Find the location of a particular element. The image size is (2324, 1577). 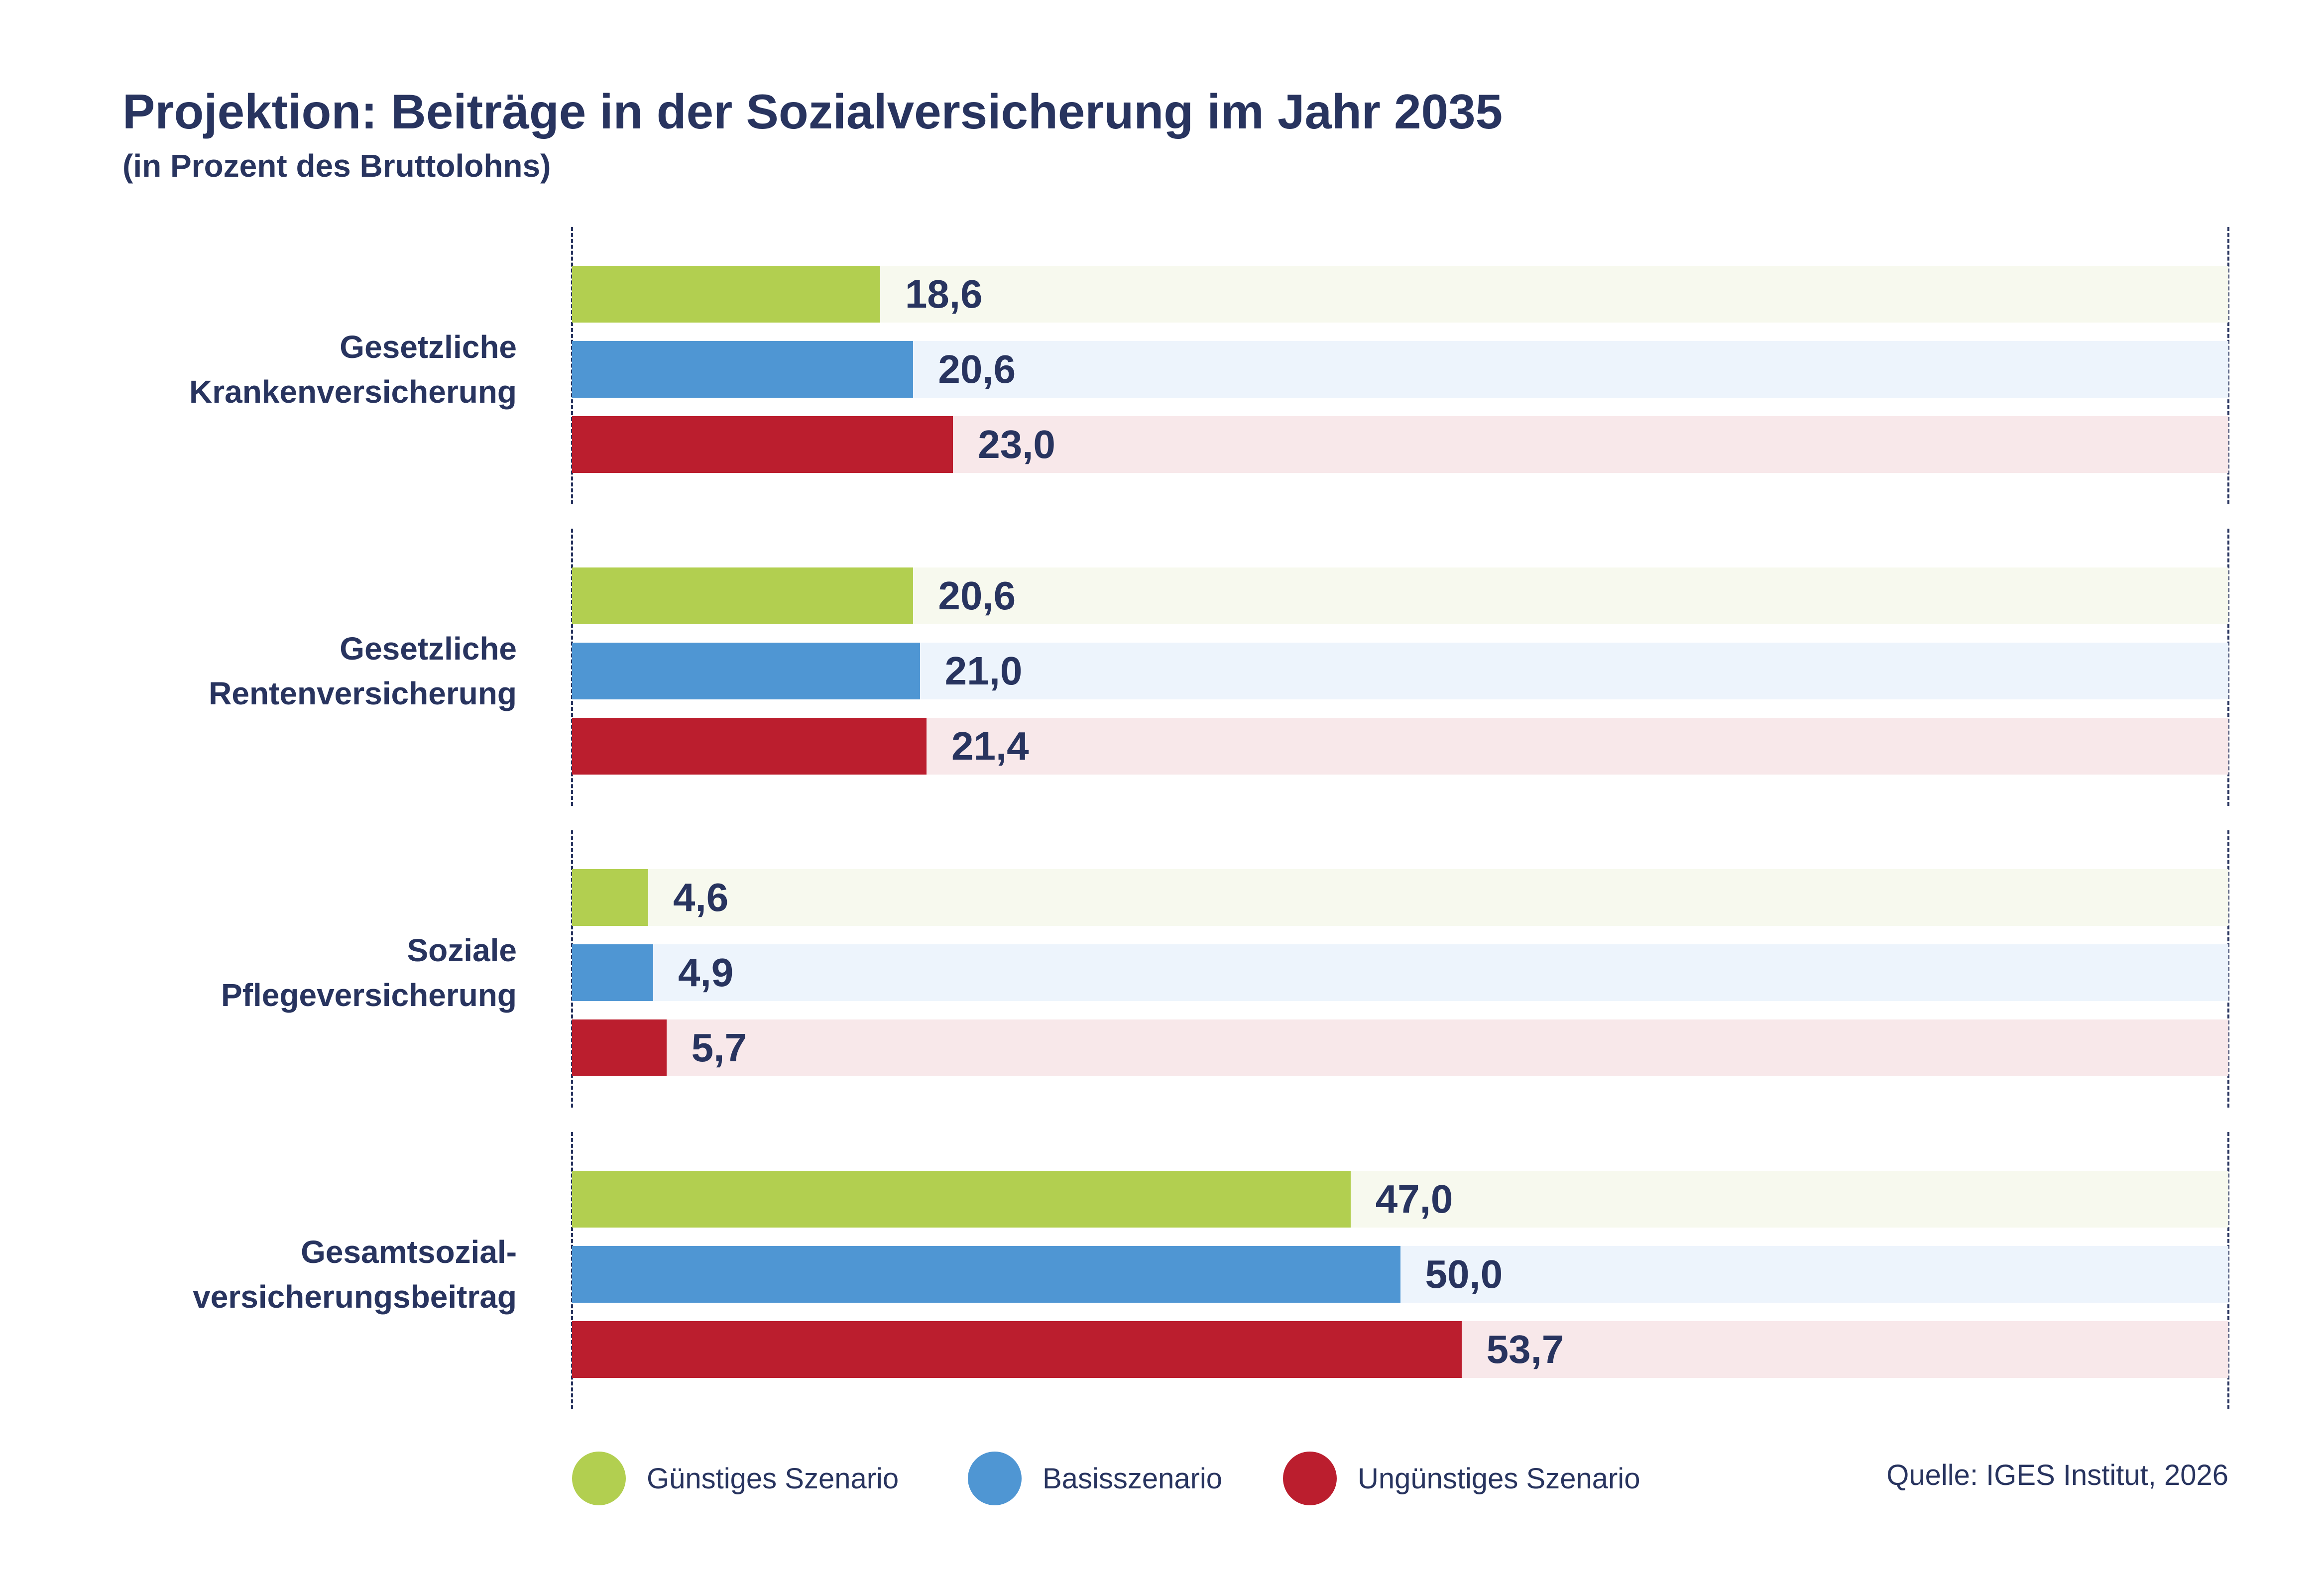

category-label-line: versicherungsbeitrag is located at coordinates (355, 1297).